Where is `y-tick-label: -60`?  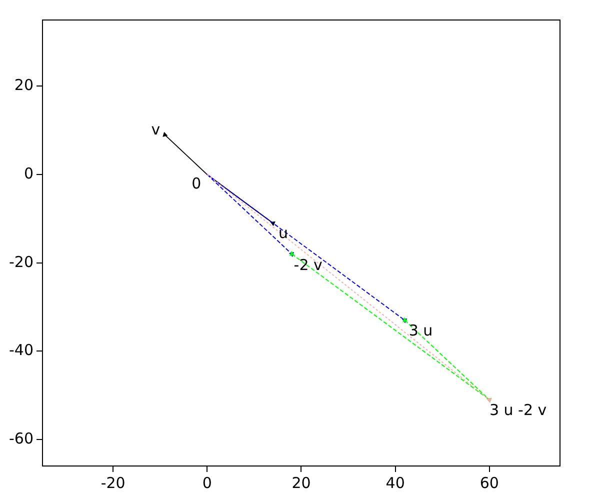 y-tick-label: -60 is located at coordinates (21, 438).